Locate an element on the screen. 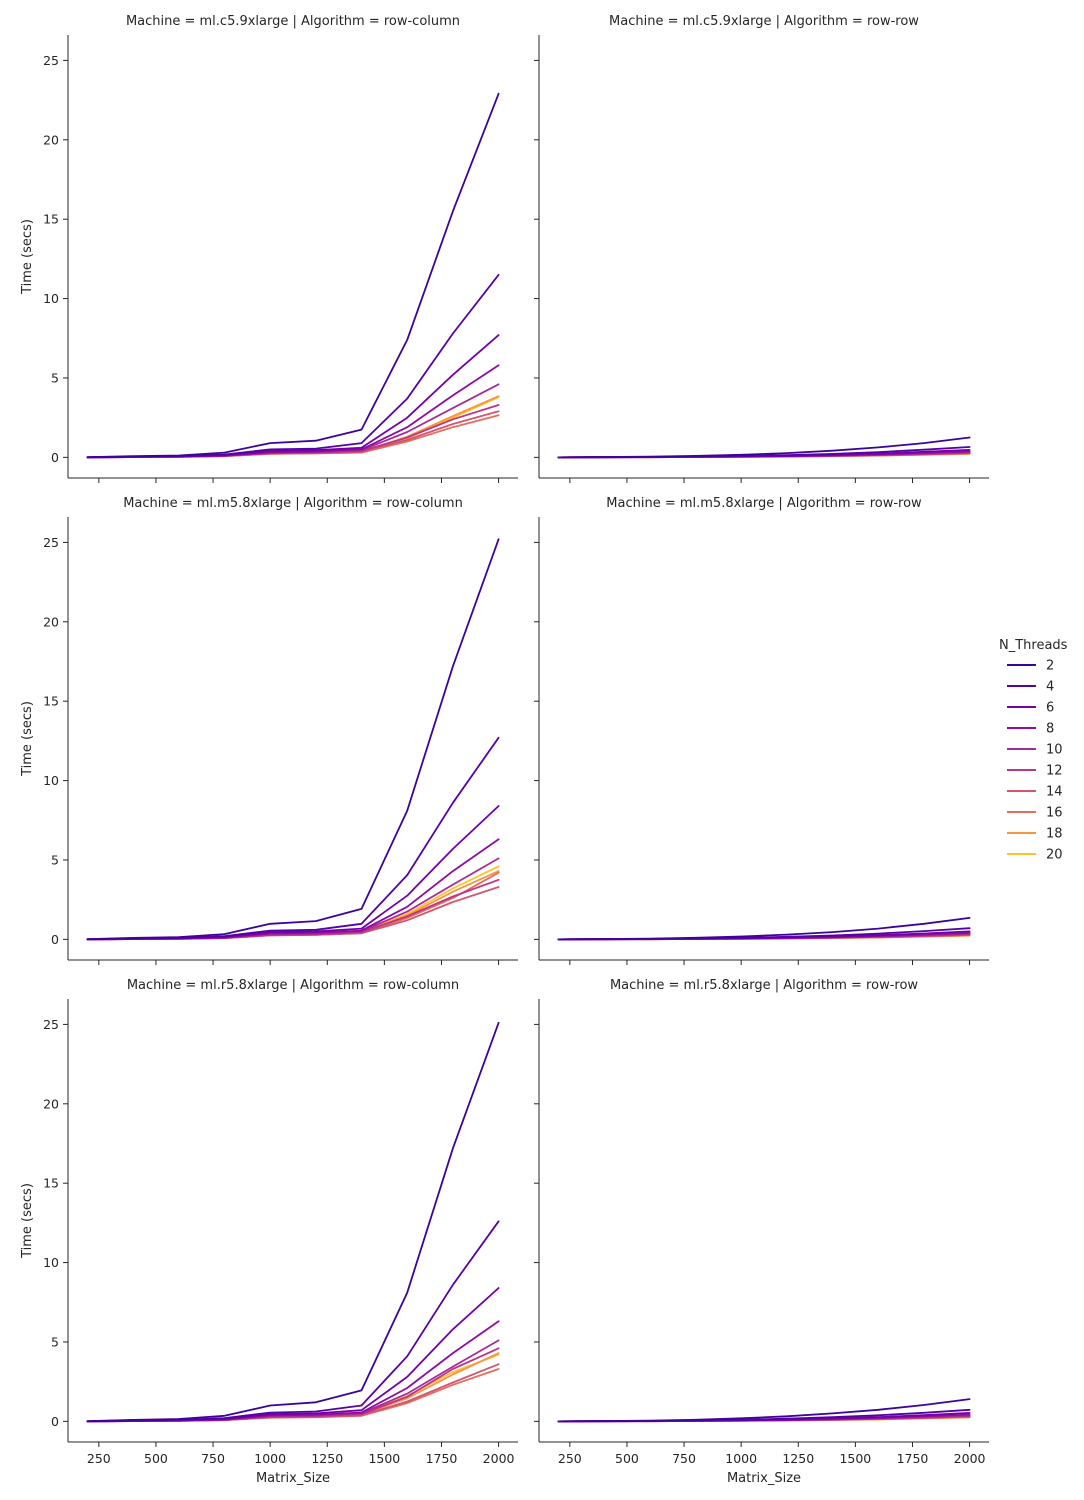 The height and width of the screenshot is (1500, 1084). legend-label: 2 is located at coordinates (1050, 666).